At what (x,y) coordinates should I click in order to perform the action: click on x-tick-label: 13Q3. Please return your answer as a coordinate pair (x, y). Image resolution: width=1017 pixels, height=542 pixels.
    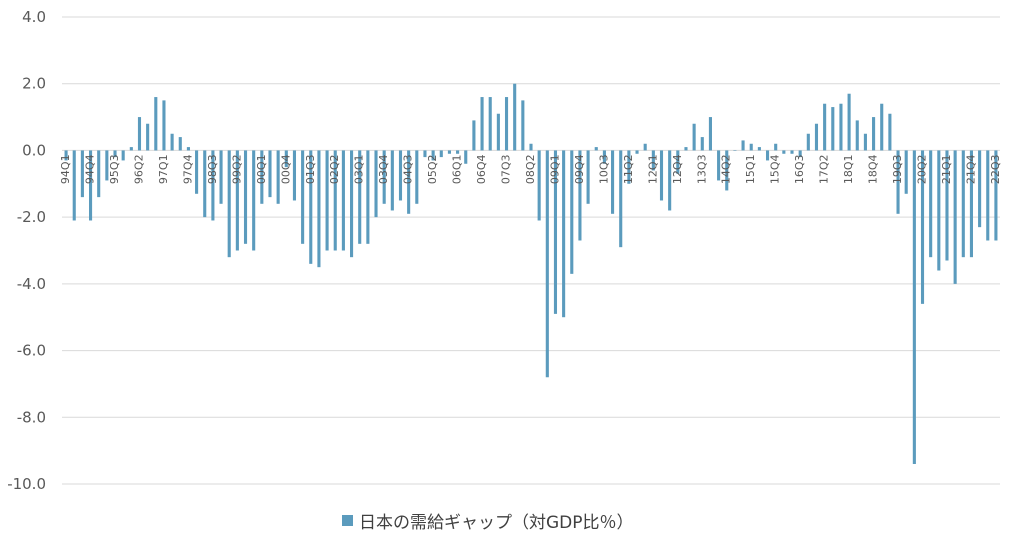
    Looking at the image, I should click on (701, 169).